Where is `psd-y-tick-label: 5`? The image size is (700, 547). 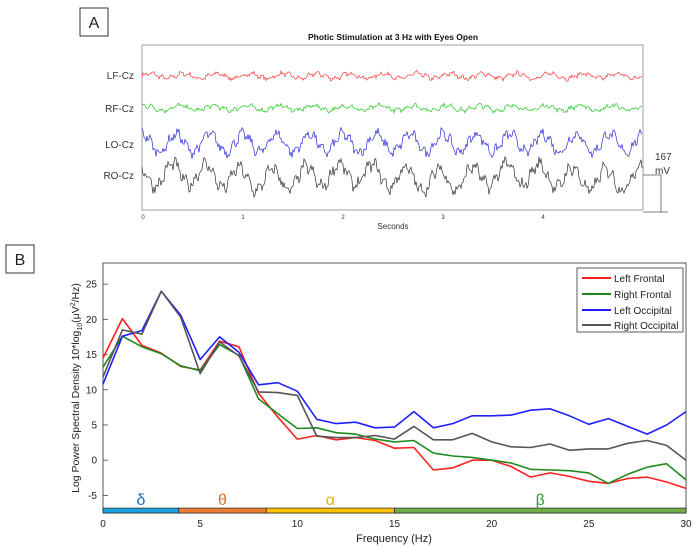
psd-y-tick-label: 5 is located at coordinates (94, 425).